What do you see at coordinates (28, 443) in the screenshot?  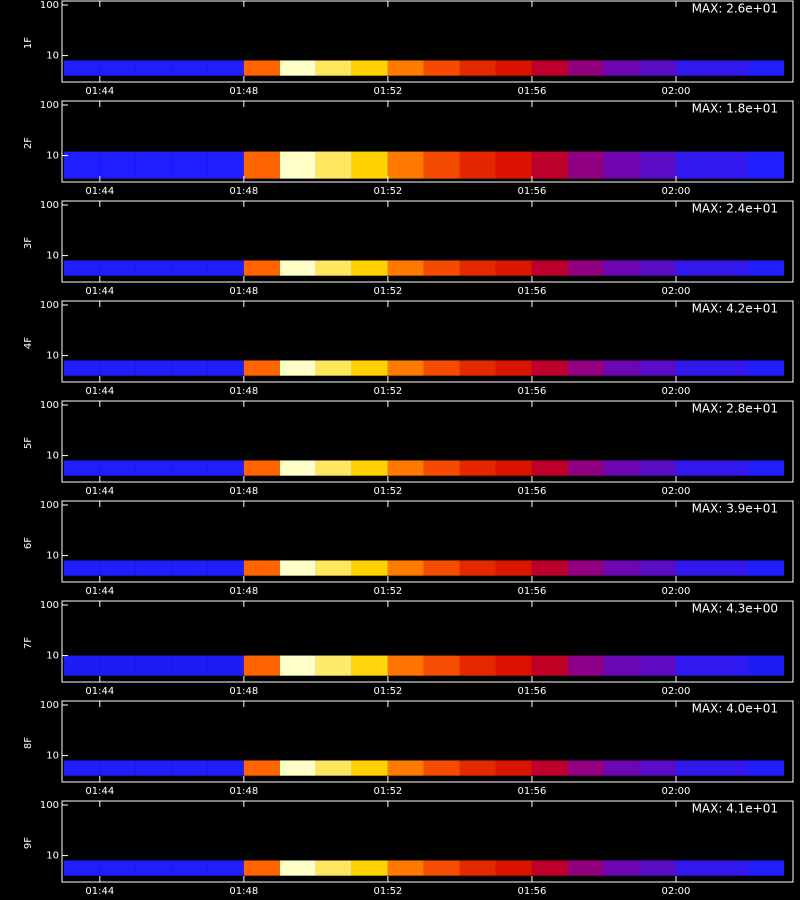 I see `y-axis-label: 5F` at bounding box center [28, 443].